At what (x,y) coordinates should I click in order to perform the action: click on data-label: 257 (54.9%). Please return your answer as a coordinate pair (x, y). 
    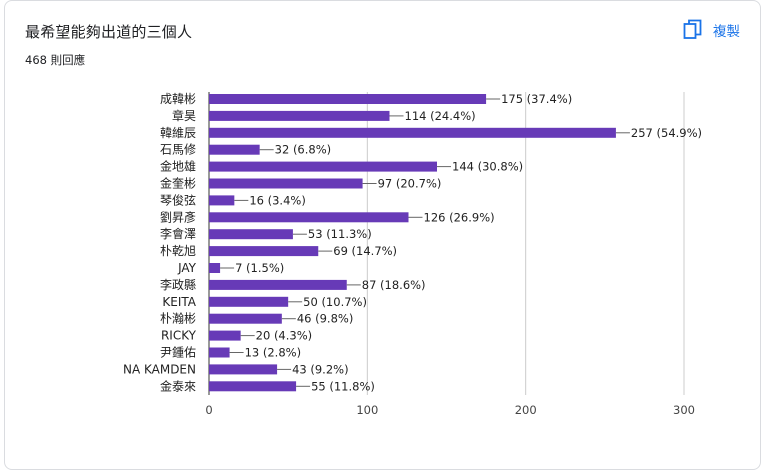
    Looking at the image, I should click on (666, 133).